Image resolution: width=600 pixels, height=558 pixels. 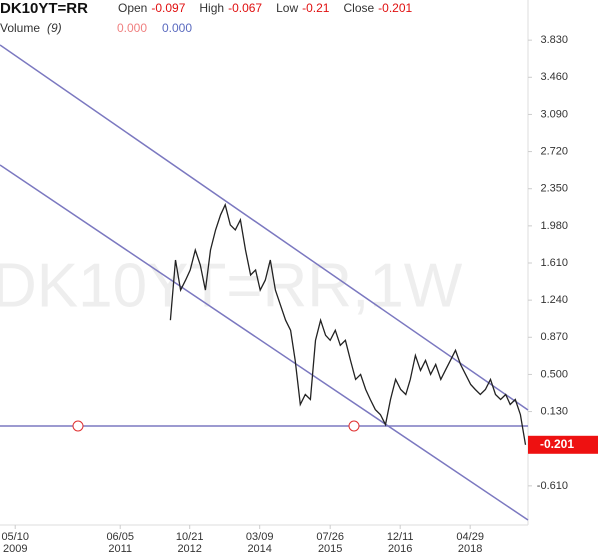 What do you see at coordinates (15, 537) in the screenshot?
I see `x-tick-label: 05/10` at bounding box center [15, 537].